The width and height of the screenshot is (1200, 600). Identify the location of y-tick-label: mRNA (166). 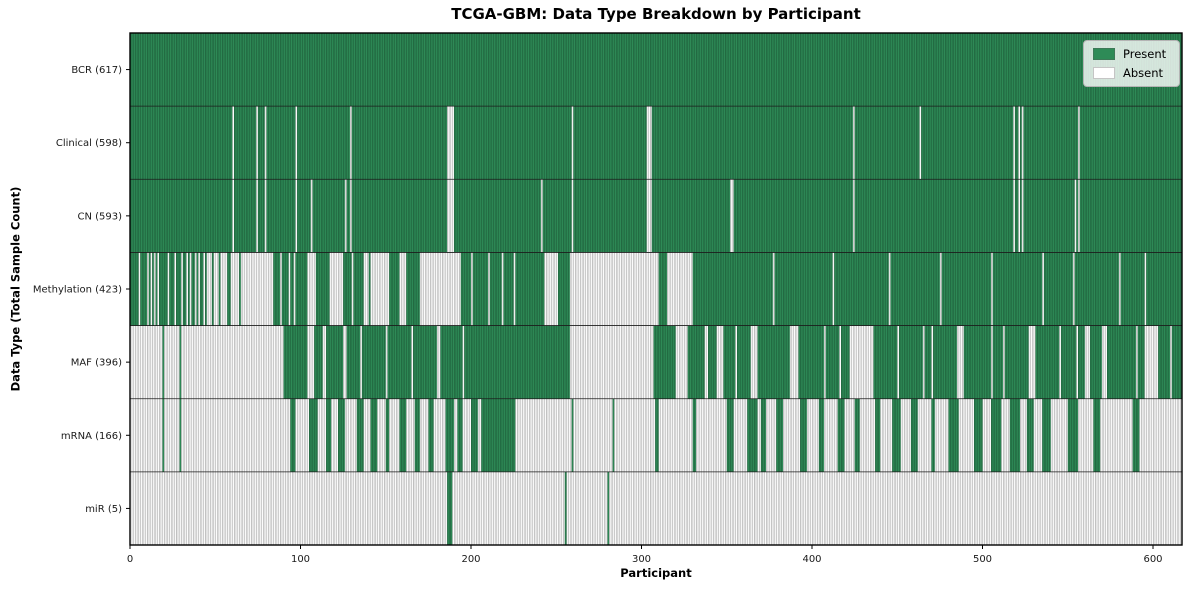
(91, 436).